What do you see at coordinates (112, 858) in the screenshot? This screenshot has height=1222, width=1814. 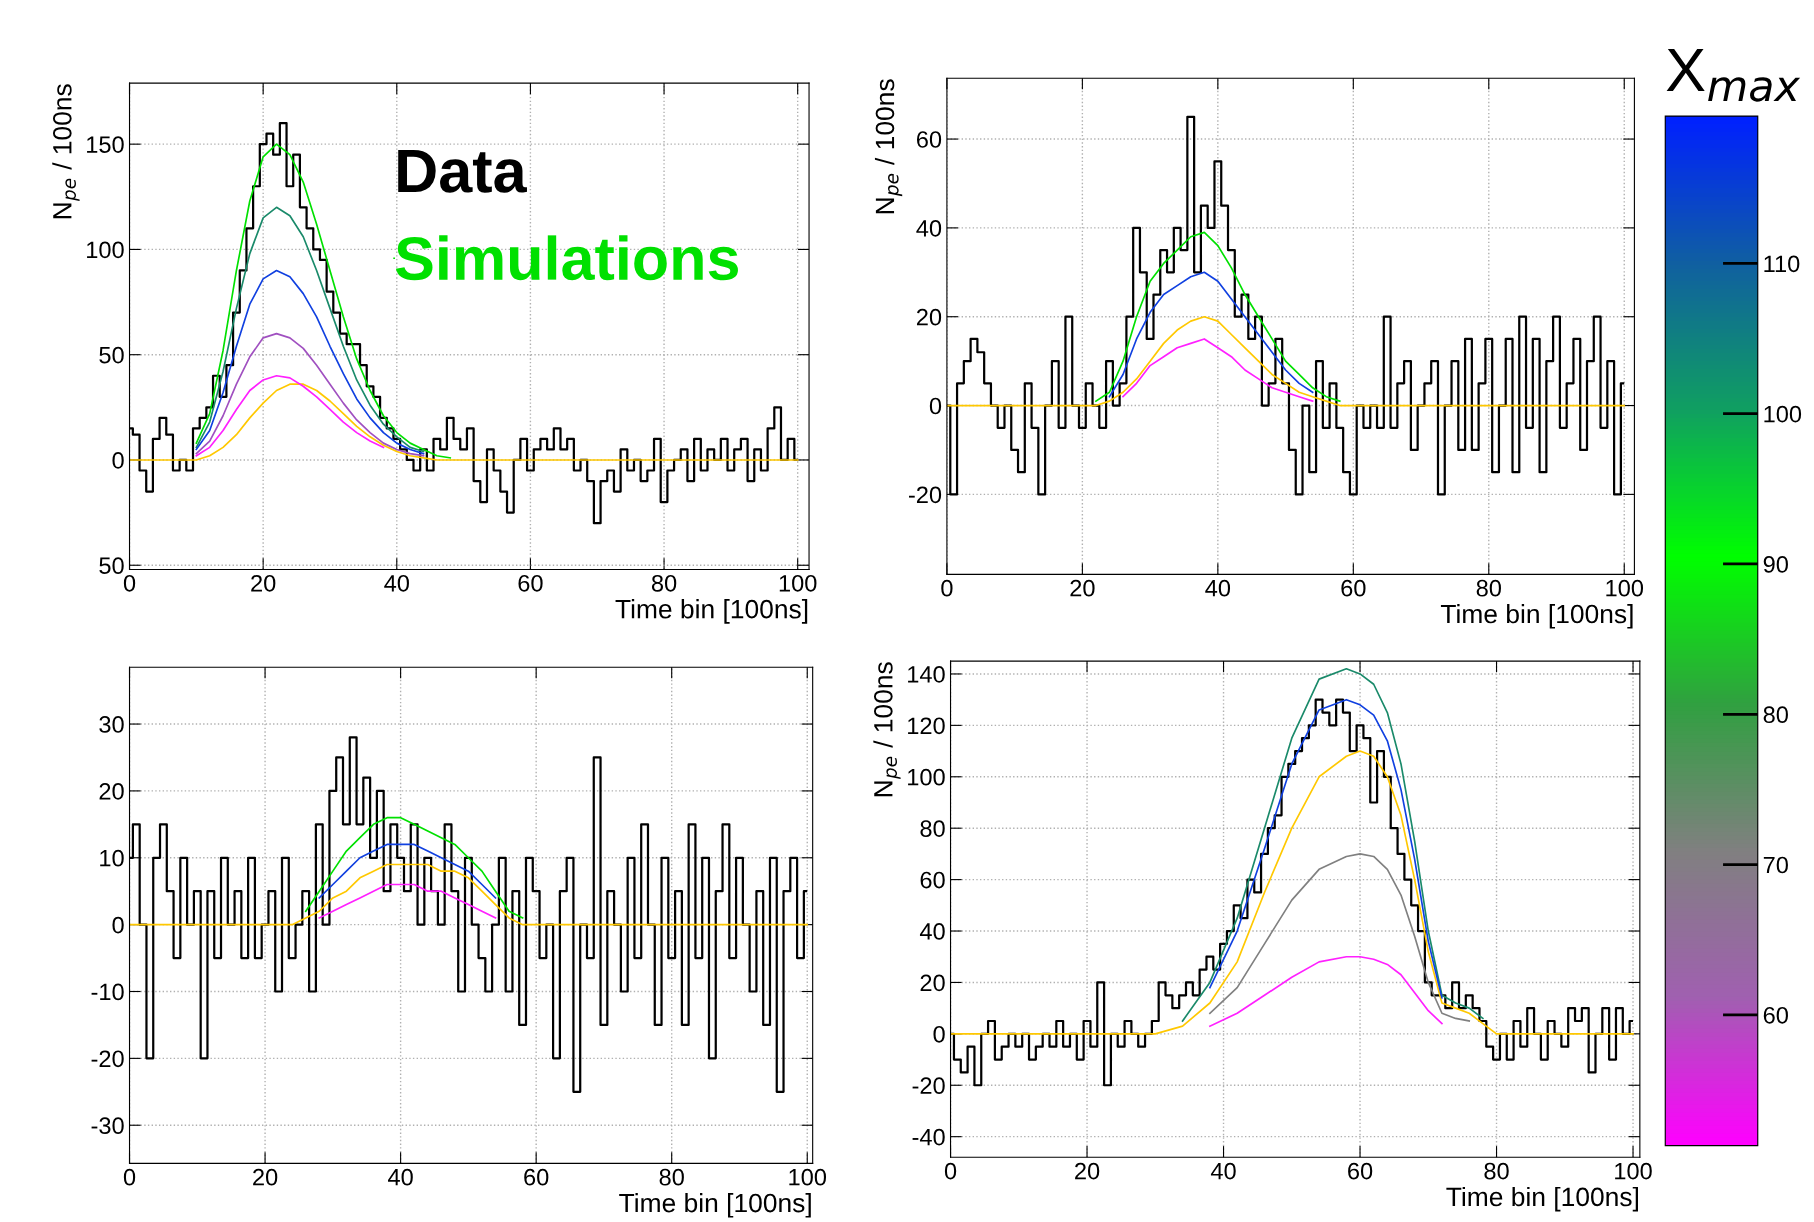 I see `y-tick-label: 10` at bounding box center [112, 858].